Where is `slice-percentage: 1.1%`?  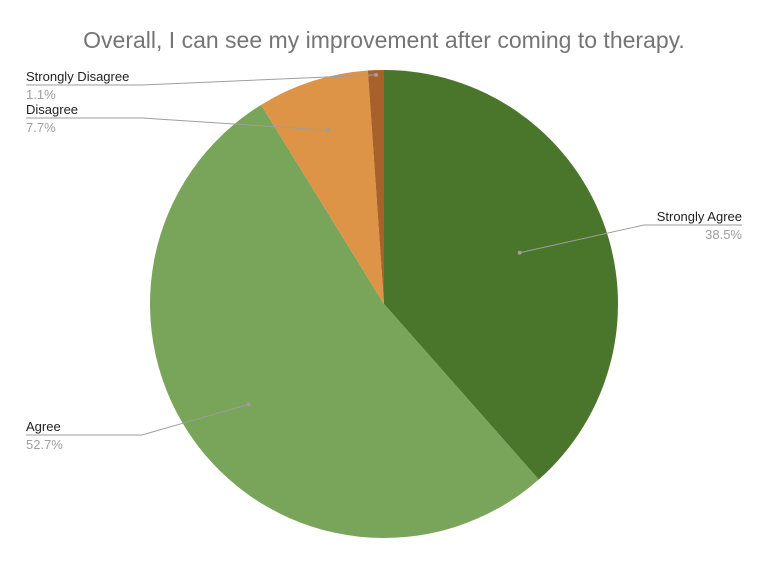
slice-percentage: 1.1% is located at coordinates (41, 94).